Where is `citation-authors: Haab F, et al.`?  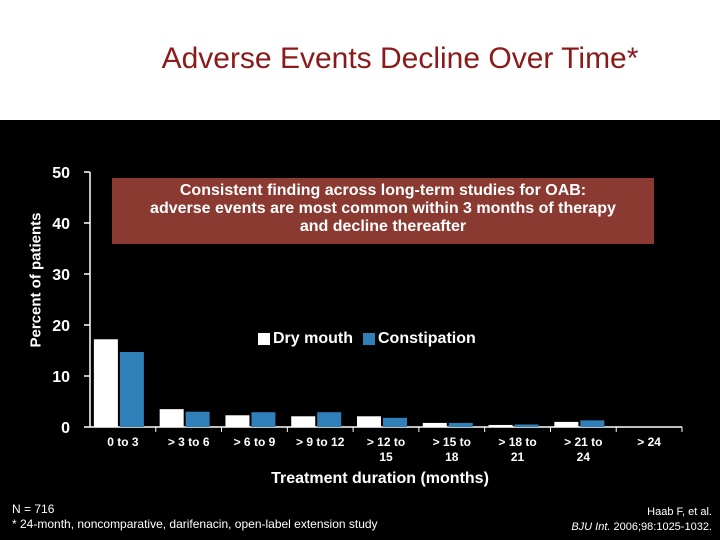 citation-authors: Haab F, et al. is located at coordinates (679, 512).